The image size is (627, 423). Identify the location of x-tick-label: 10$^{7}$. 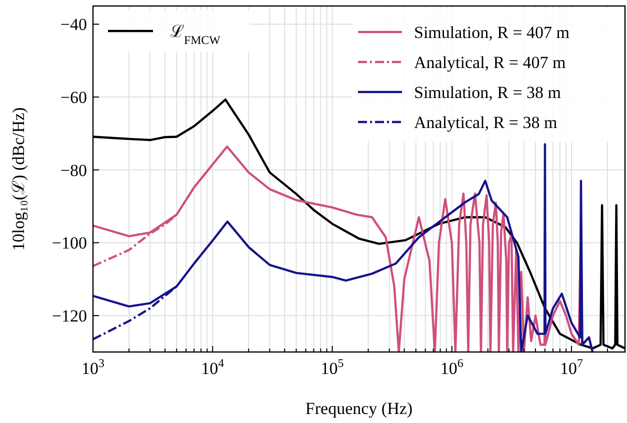
(572, 367).